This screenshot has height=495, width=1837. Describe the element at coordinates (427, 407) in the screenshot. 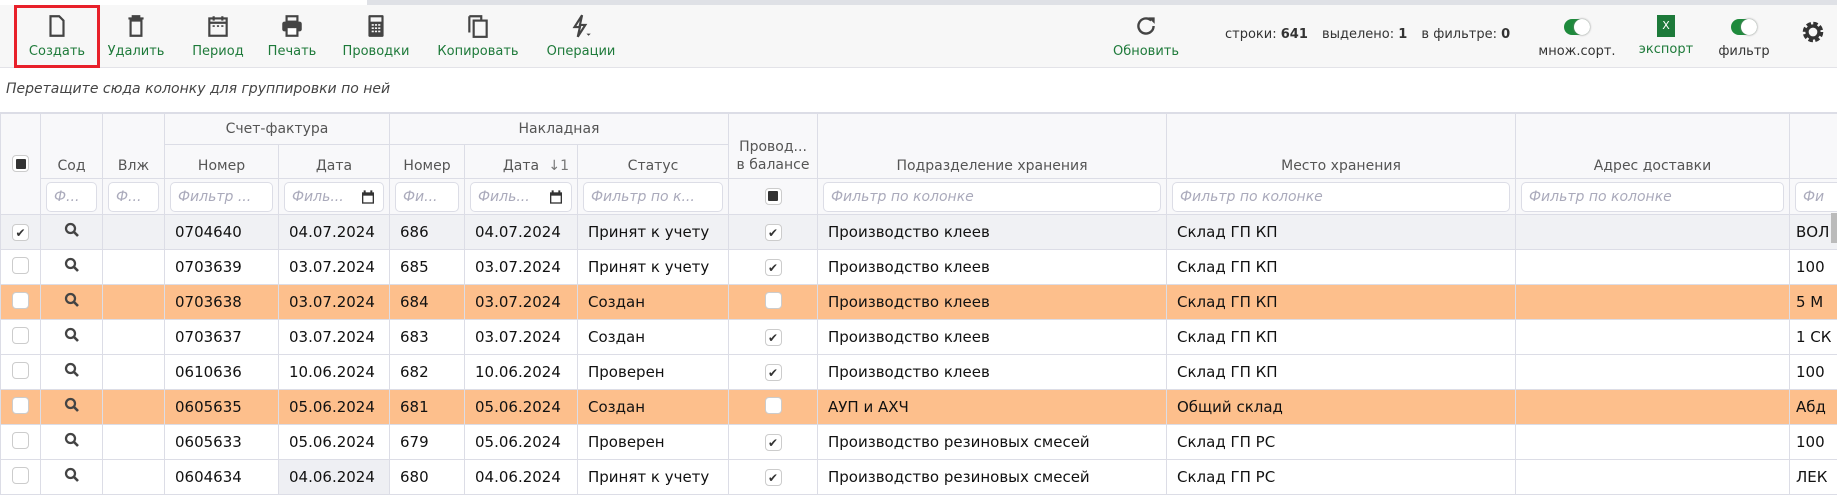

I see `waybill-number: 681` at that location.